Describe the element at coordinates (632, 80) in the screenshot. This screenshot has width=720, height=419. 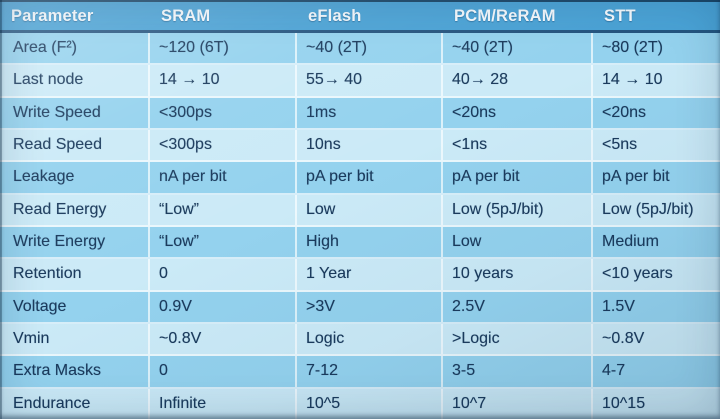
I see `cell-value-stt: 14 → 10` at that location.